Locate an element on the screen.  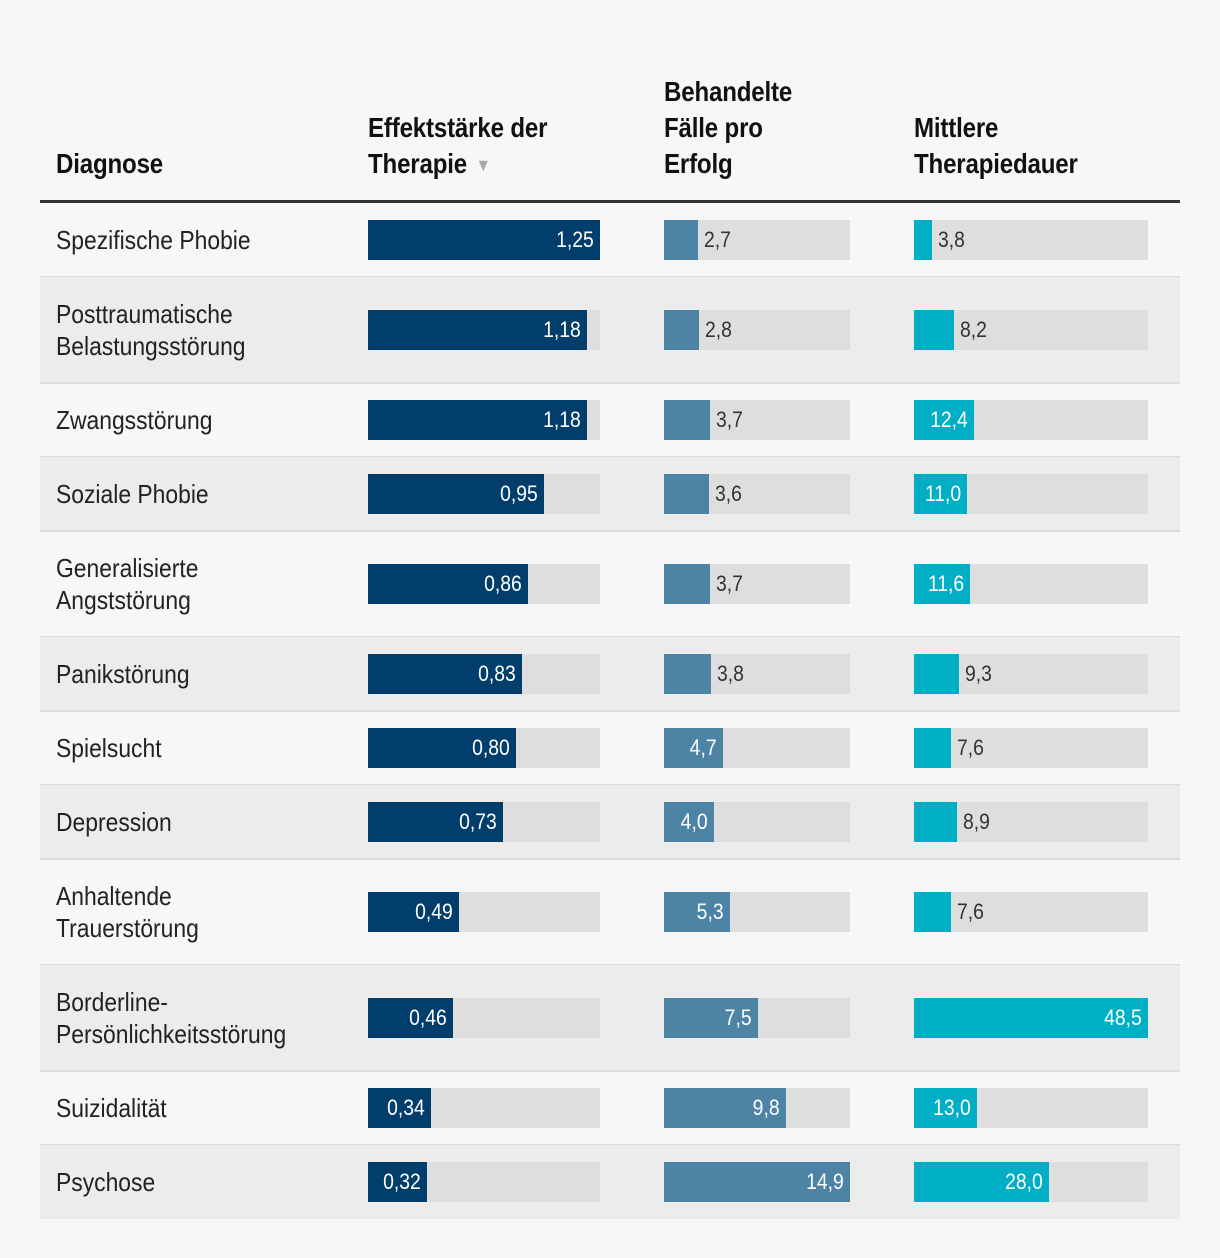
diagnosis-label: Suizidalität is located at coordinates (111, 1108).